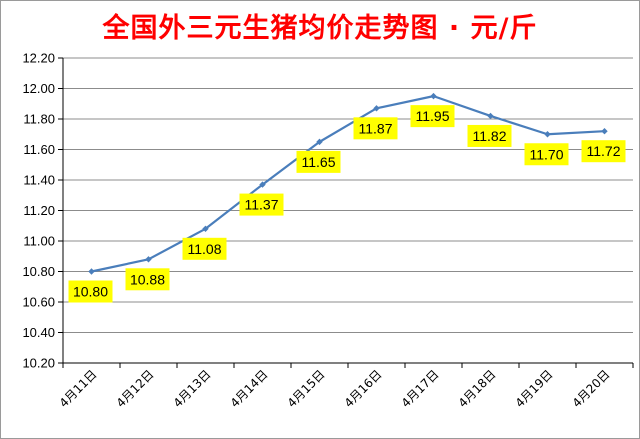  Describe the element at coordinates (38, 88) in the screenshot. I see `y-tick-label: 12.00` at that location.